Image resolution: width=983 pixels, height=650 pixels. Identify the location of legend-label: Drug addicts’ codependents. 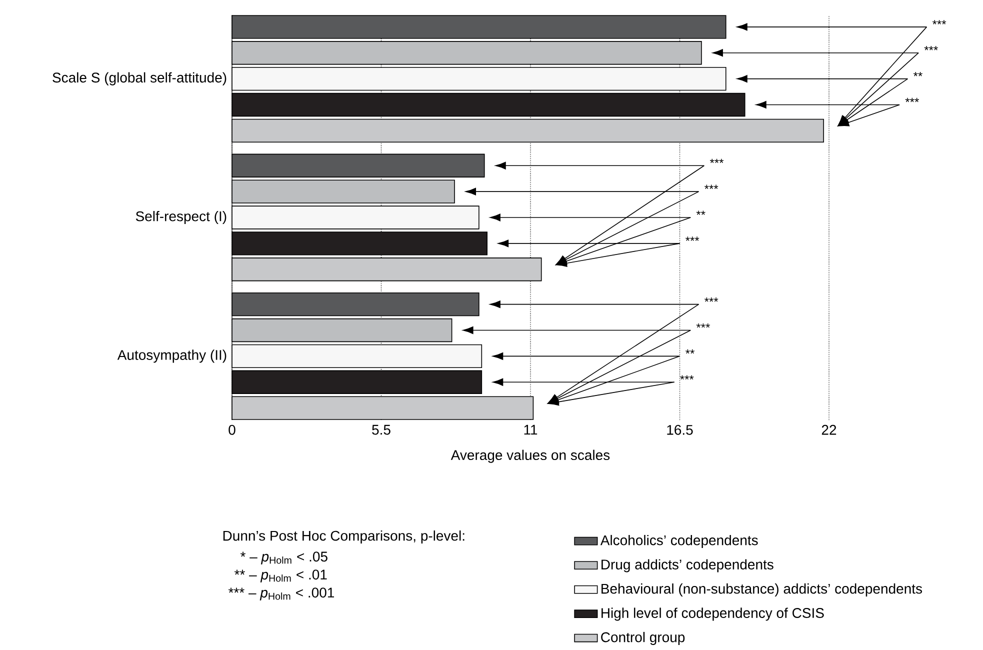
(688, 565).